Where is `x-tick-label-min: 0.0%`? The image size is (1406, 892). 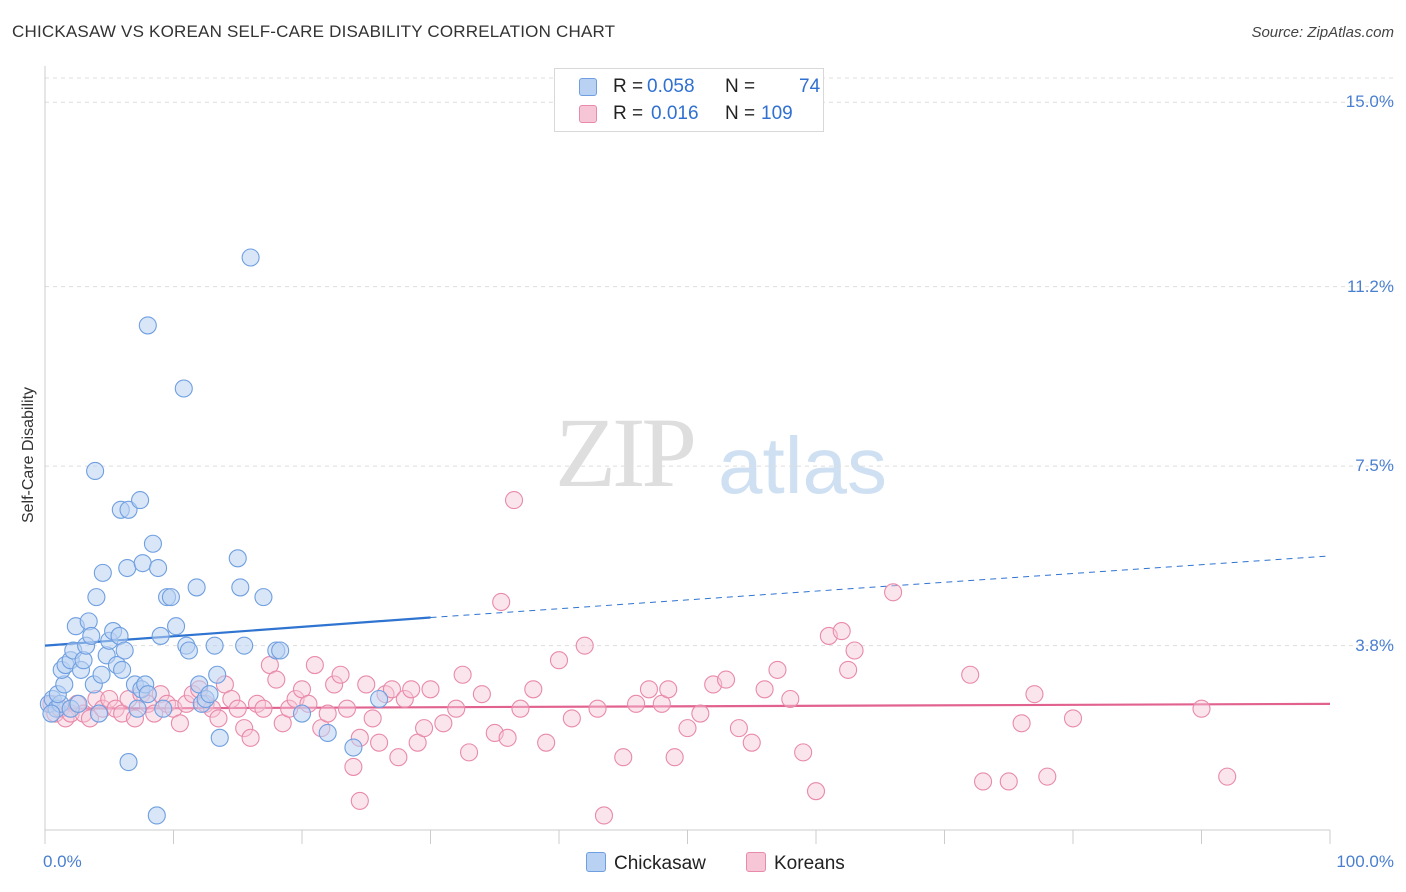 x-tick-label-min: 0.0% is located at coordinates (62, 861).